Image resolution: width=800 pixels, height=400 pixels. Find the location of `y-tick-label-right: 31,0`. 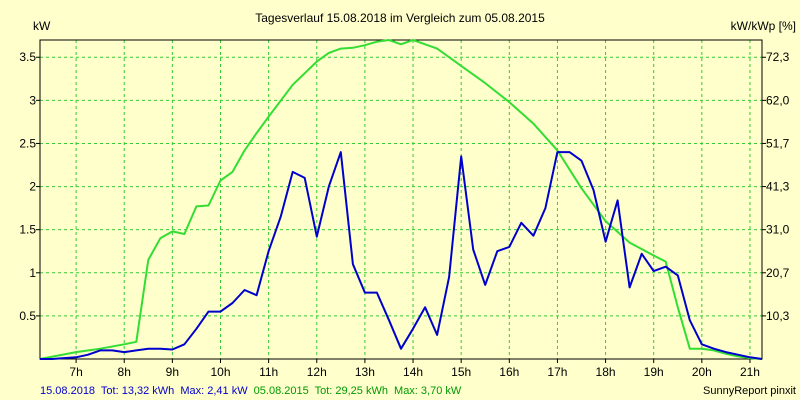

y-tick-label-right: 31,0 is located at coordinates (778, 230).